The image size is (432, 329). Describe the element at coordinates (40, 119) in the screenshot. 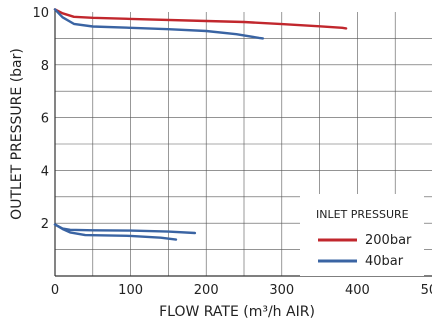

I see `y-axis-ticks: 2 4 6 8 10` at that location.